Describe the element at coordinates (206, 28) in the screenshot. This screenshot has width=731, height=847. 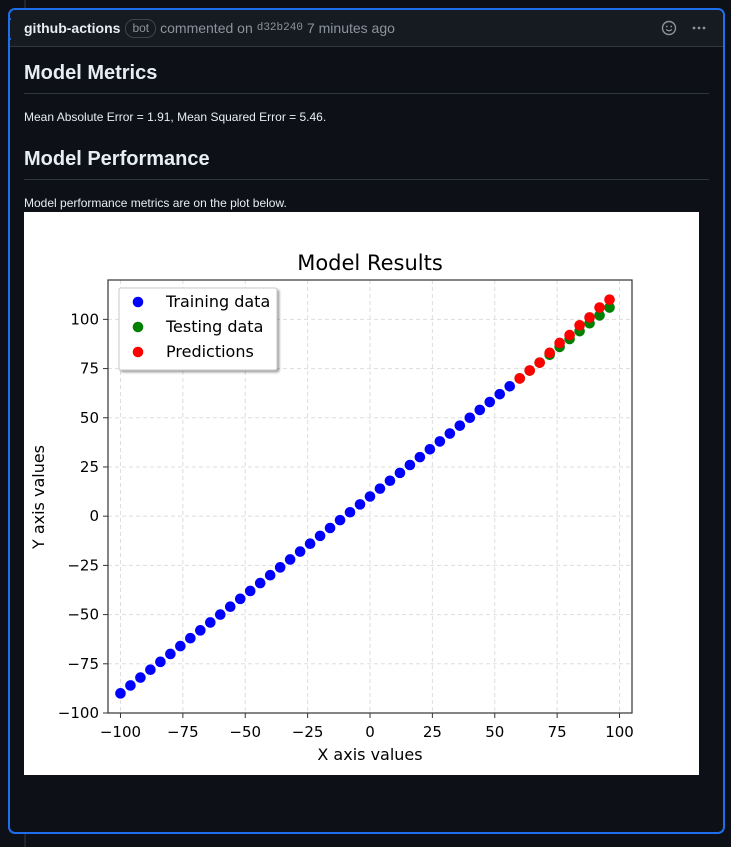
I see `comment-action: commented on` at that location.